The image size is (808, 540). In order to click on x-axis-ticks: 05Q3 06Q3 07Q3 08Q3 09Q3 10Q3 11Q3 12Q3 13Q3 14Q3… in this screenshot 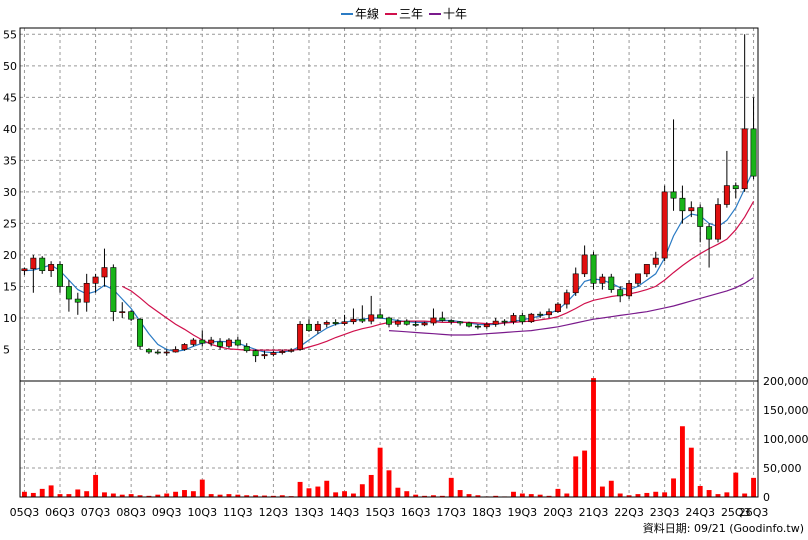, I will do `click(389, 512)`.